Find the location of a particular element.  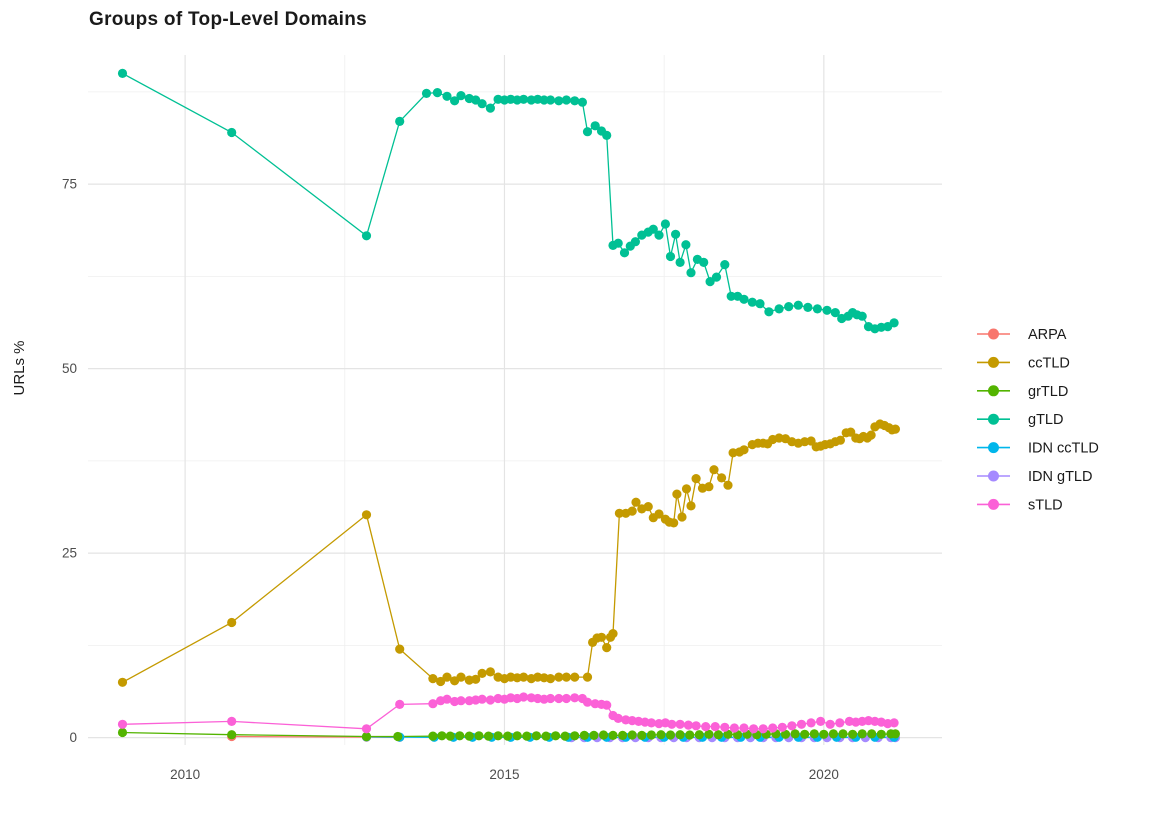

legend-label: IDN ccTLD is located at coordinates (1063, 449).